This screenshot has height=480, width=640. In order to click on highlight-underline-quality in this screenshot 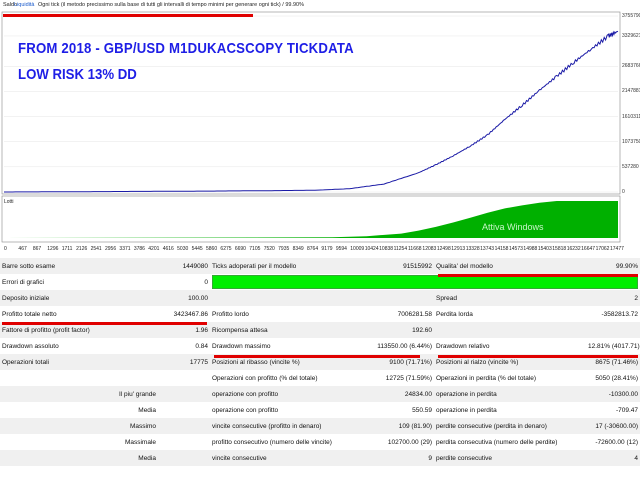, I will do `click(538, 275)`.